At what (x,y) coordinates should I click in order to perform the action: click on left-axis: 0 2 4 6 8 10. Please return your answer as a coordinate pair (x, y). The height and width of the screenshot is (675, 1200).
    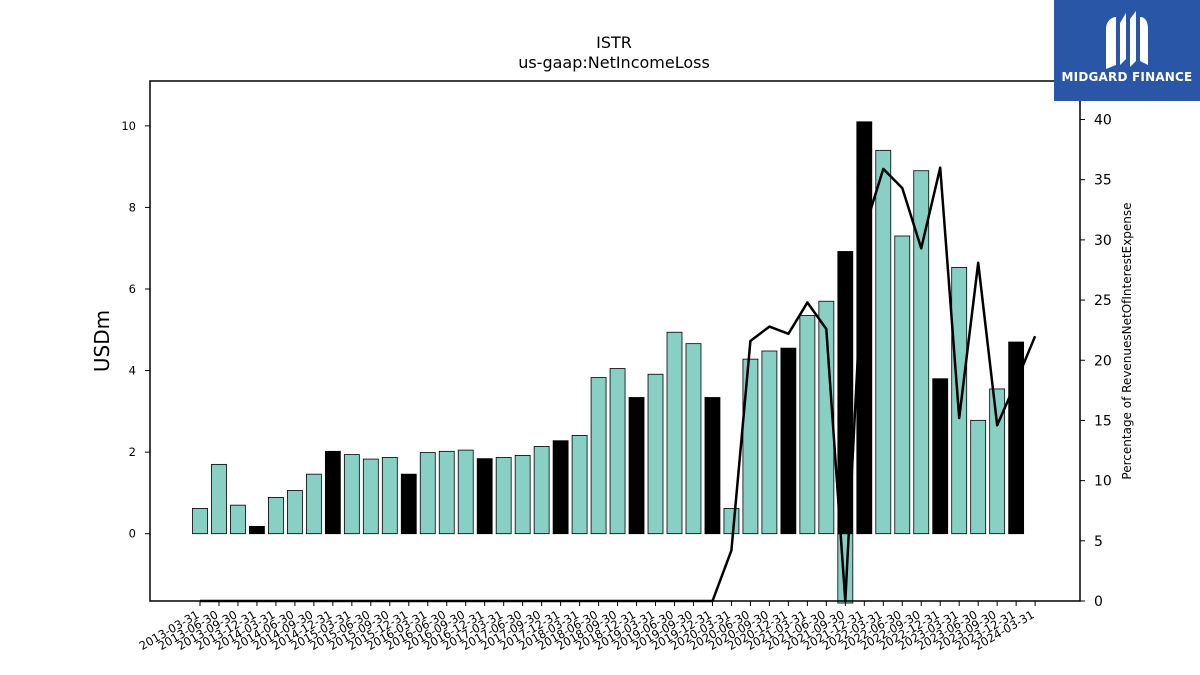
    Looking at the image, I should click on (135, 330).